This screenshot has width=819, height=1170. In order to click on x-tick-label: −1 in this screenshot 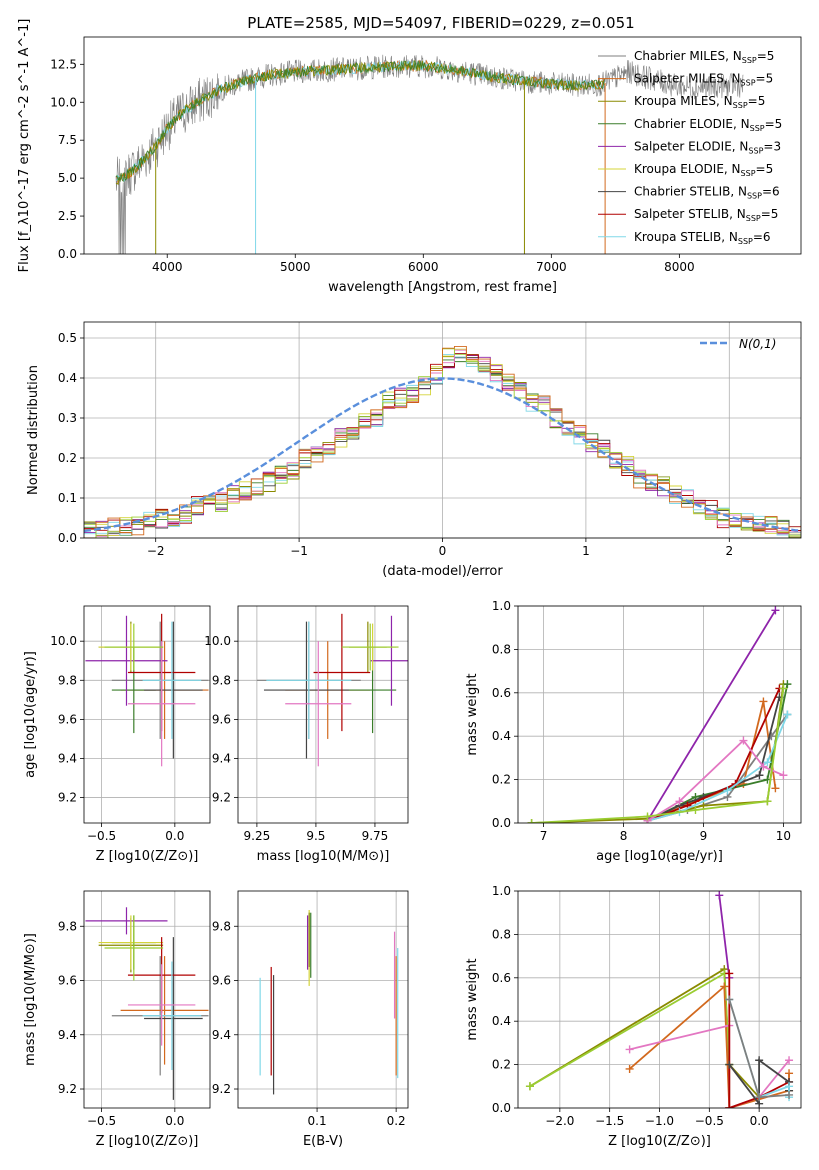, I will do `click(299, 551)`.